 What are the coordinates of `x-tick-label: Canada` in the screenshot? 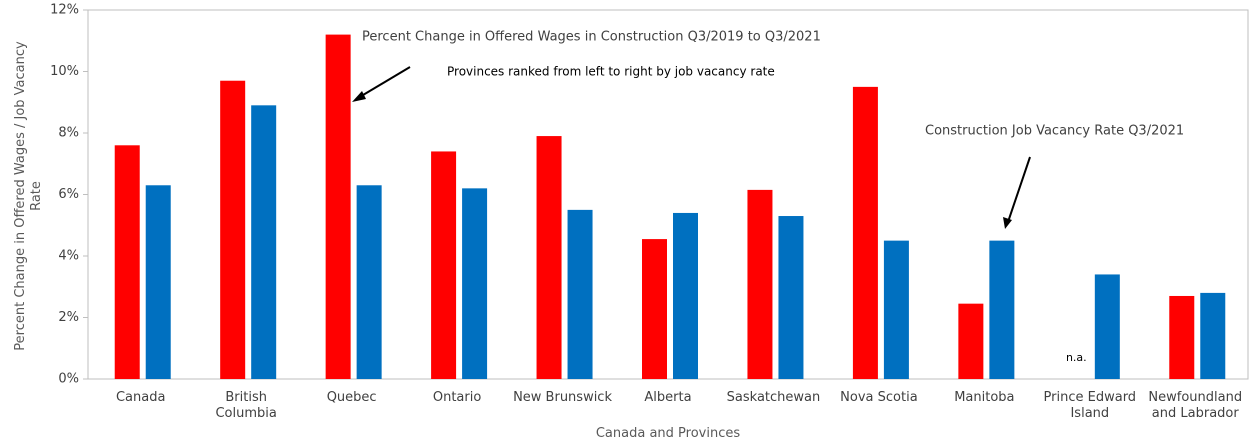 It's located at (140, 397).